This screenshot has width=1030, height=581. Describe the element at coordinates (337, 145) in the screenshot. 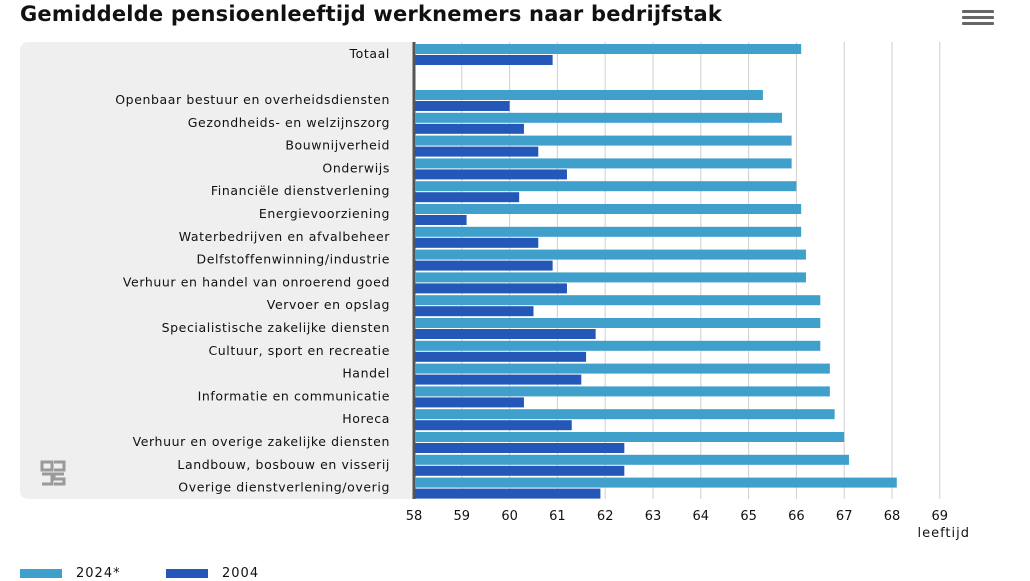

I see `category-label: Bouwnijverheid` at that location.